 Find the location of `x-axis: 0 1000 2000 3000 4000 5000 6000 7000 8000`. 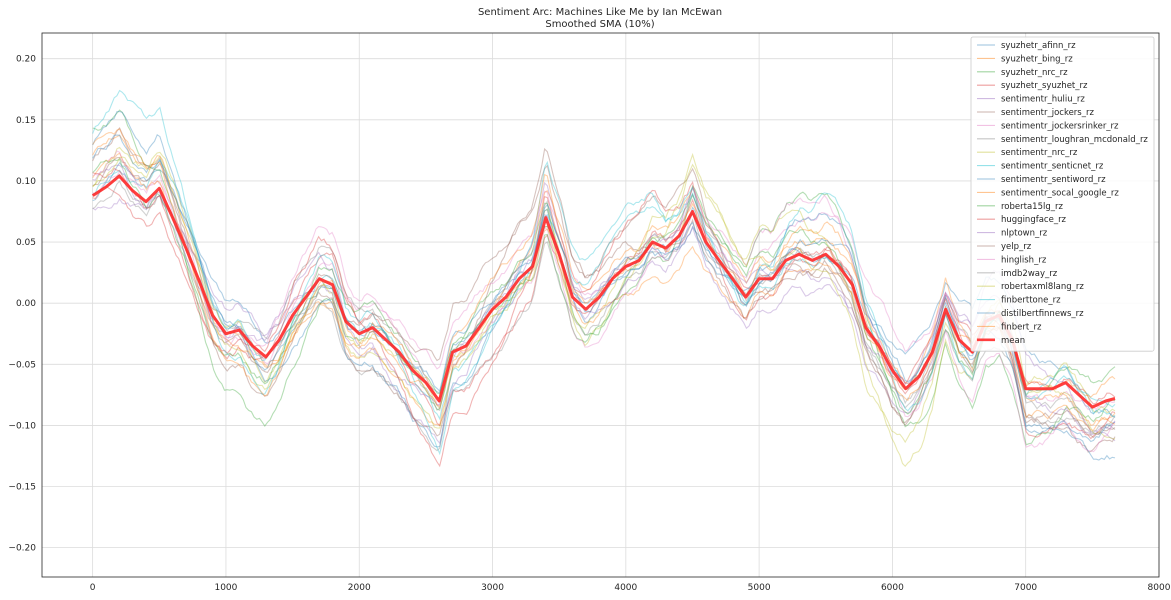

x-axis: 0 1000 2000 3000 4000 5000 6000 7000 8000 is located at coordinates (630, 588).